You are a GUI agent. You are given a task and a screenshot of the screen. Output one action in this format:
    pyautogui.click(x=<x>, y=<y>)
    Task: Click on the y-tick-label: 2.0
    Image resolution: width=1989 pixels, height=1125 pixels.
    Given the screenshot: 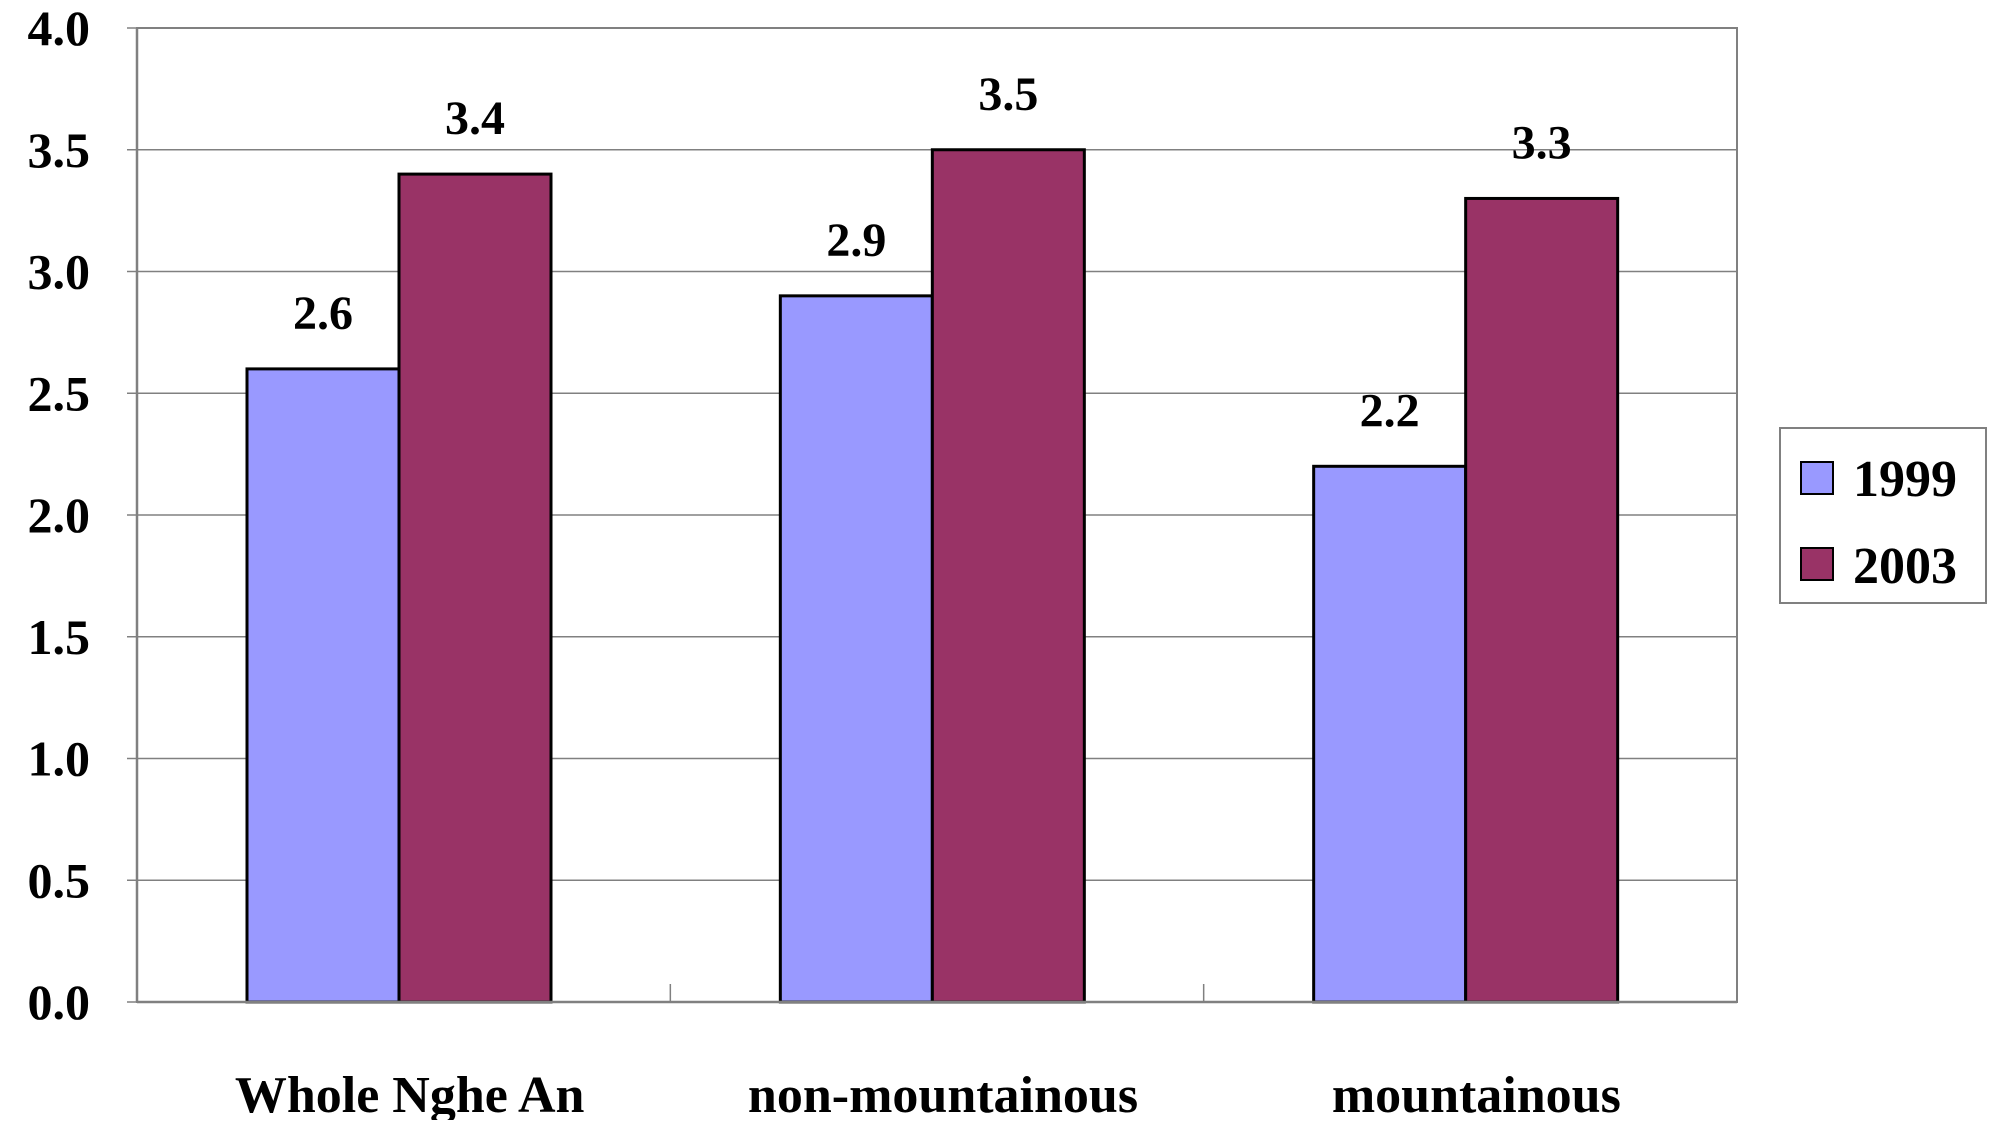 What is the action you would take?
    pyautogui.click(x=59, y=515)
    